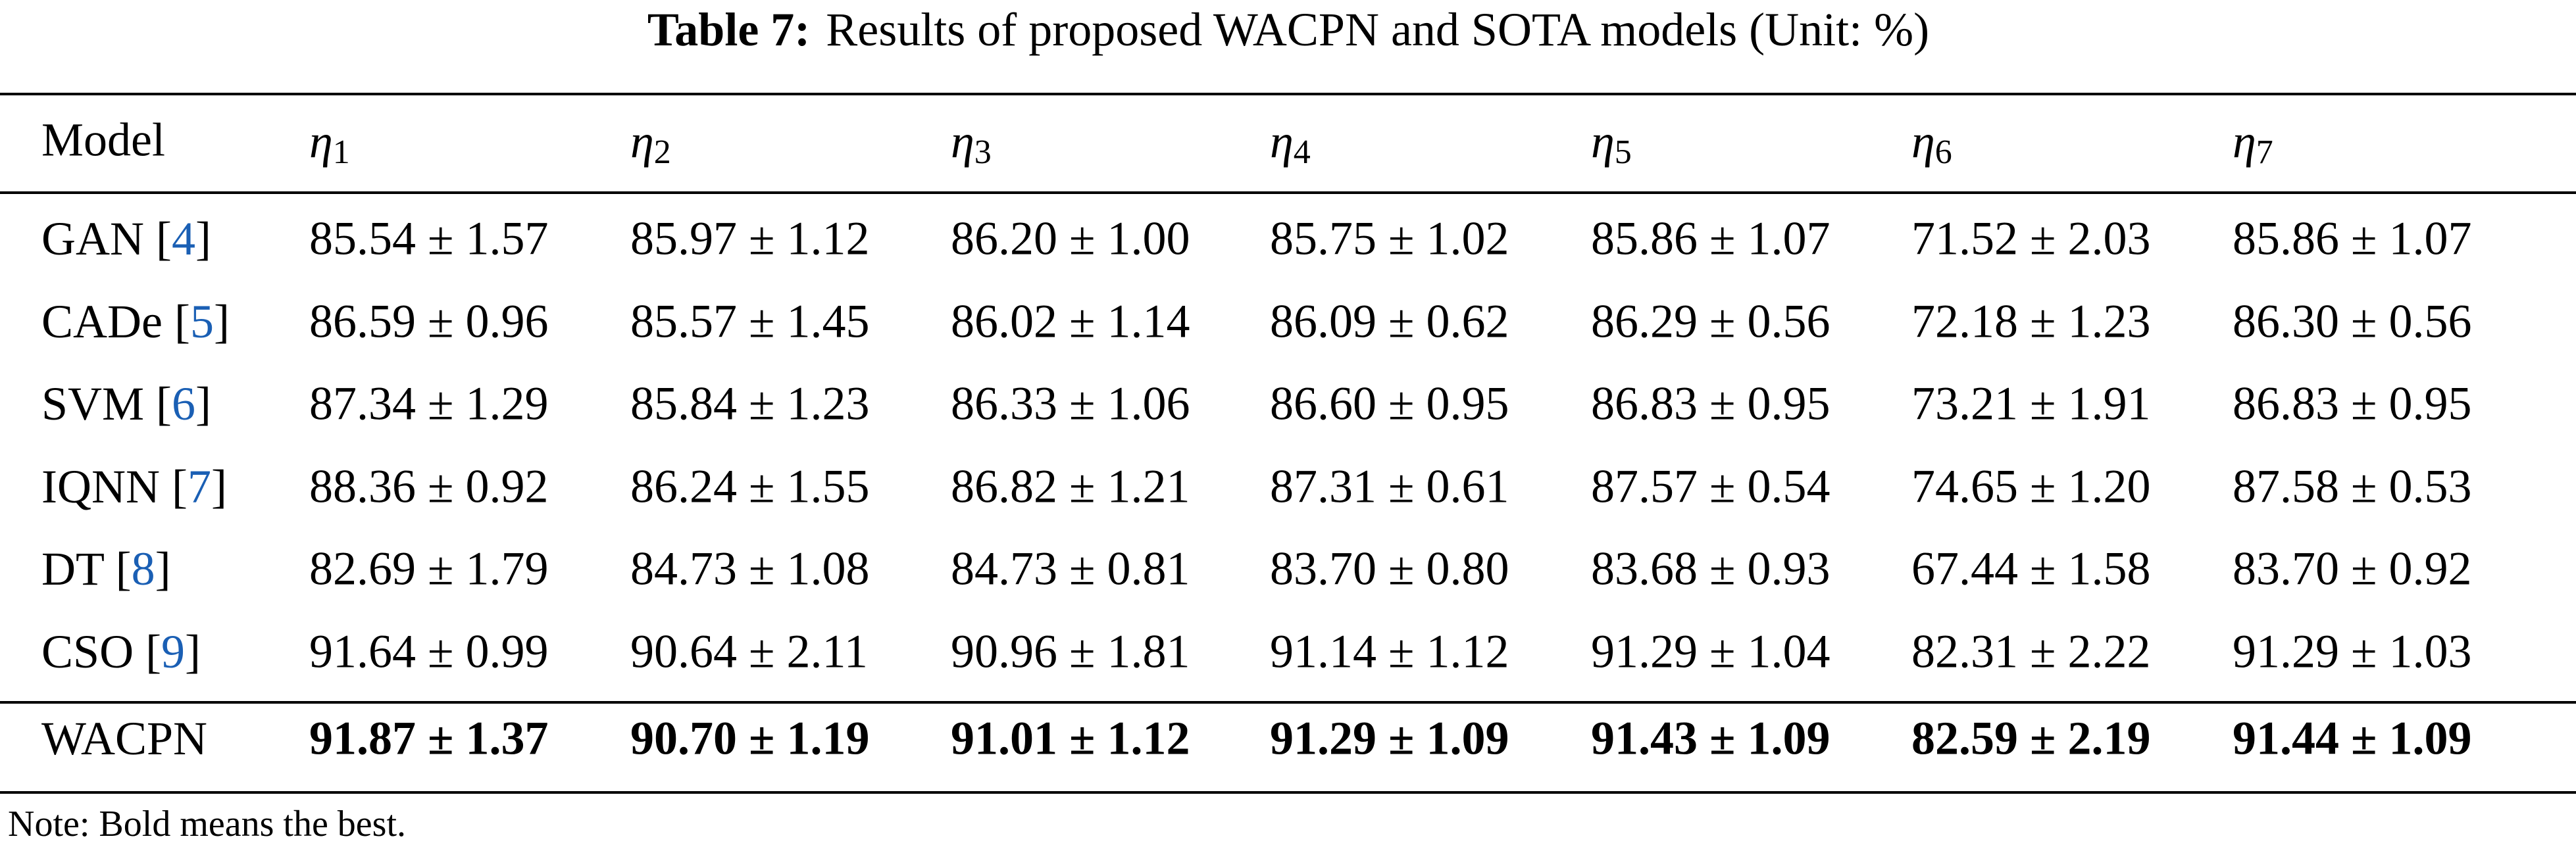  I want to click on result-cell: 84.73 ± 1.08, so click(750, 569).